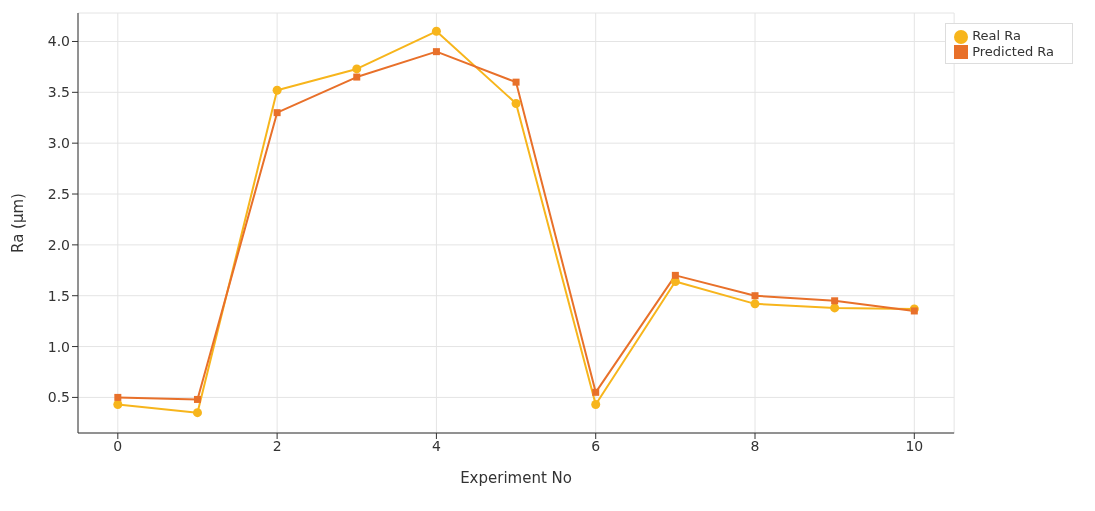  Describe the element at coordinates (58, 41) in the screenshot. I see `y-tick-label: 4.0` at that location.